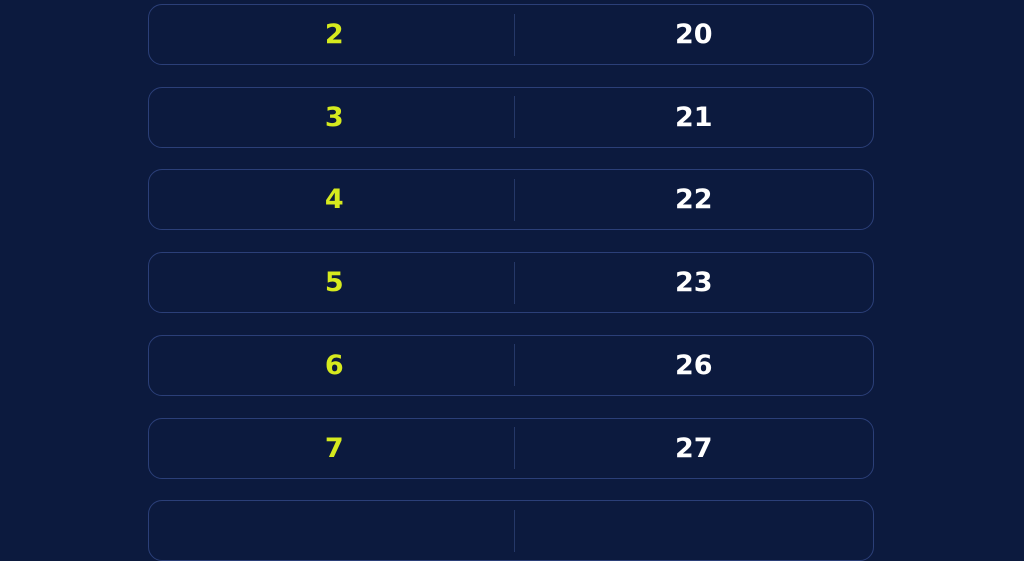 This screenshot has width=1024, height=561. What do you see at coordinates (511, 448) in the screenshot?
I see `list-row: 7 27` at bounding box center [511, 448].